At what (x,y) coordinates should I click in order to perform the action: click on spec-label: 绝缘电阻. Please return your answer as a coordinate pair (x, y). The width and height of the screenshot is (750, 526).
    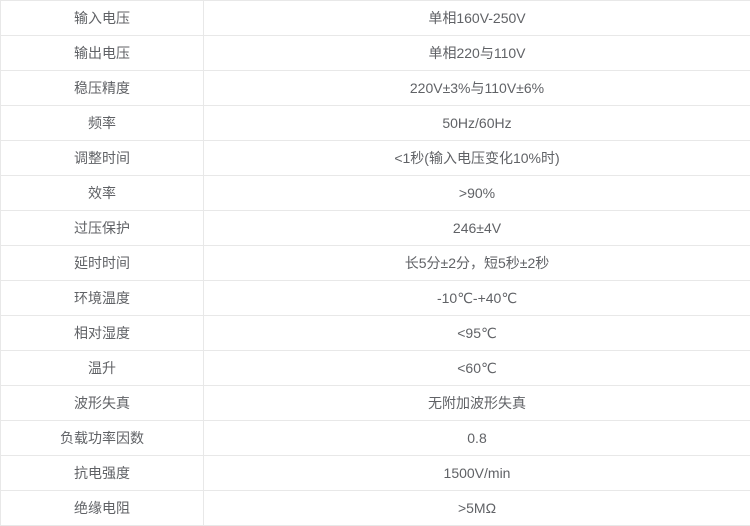
    Looking at the image, I should click on (102, 508).